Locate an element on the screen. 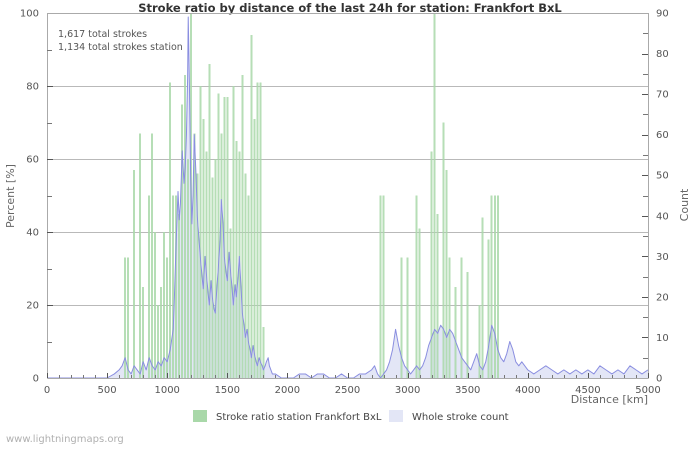 The image size is (700, 450). x-axis: 0 500 1000 1500 2000 2500 3000 3500 4000 4500 5000 is located at coordinates (352, 384).